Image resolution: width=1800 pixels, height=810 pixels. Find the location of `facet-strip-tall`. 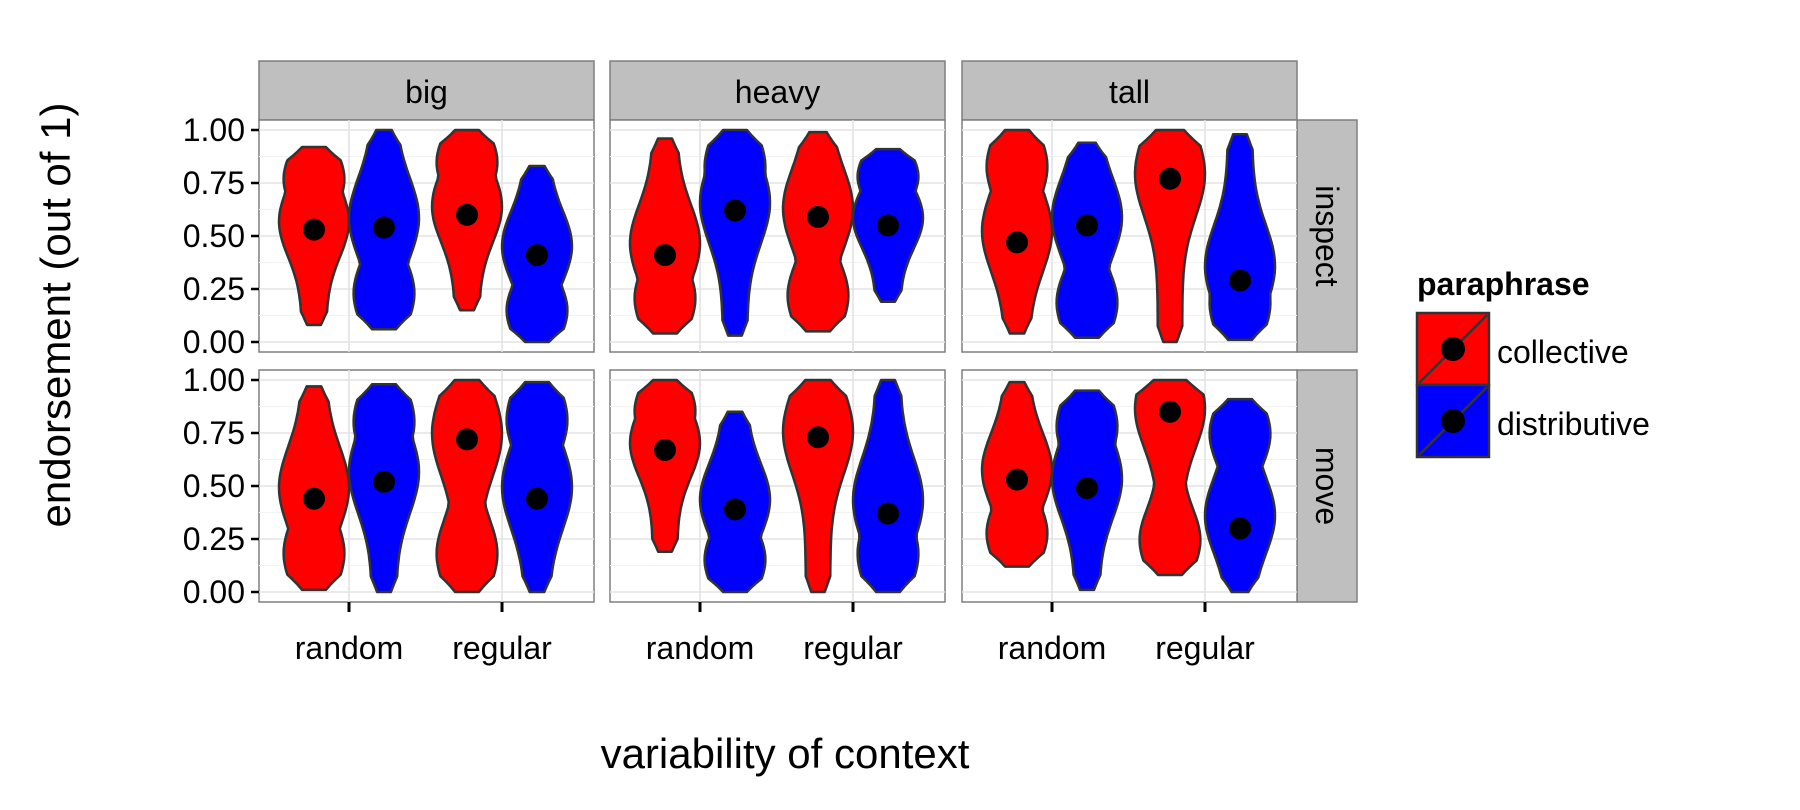

facet-strip-tall is located at coordinates (1129, 90).